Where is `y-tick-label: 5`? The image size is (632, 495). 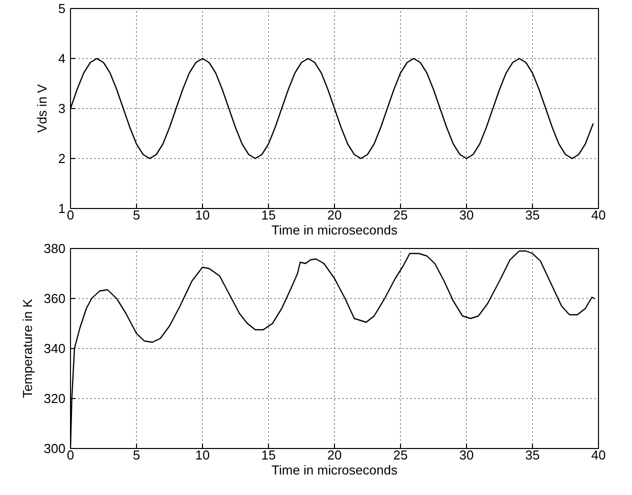
y-tick-label: 5 is located at coordinates (62, 8).